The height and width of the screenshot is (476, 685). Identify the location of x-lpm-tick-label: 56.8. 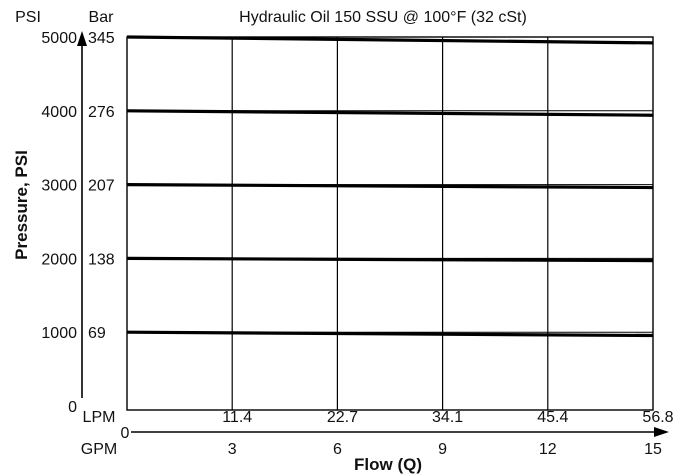
(657, 417).